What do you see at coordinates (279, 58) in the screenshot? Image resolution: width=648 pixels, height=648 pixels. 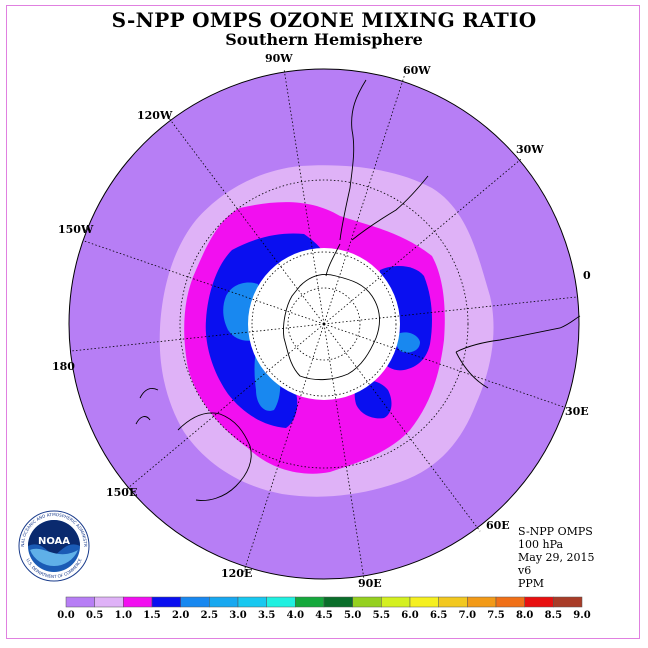 I see `lon-label-90w: 90W` at bounding box center [279, 58].